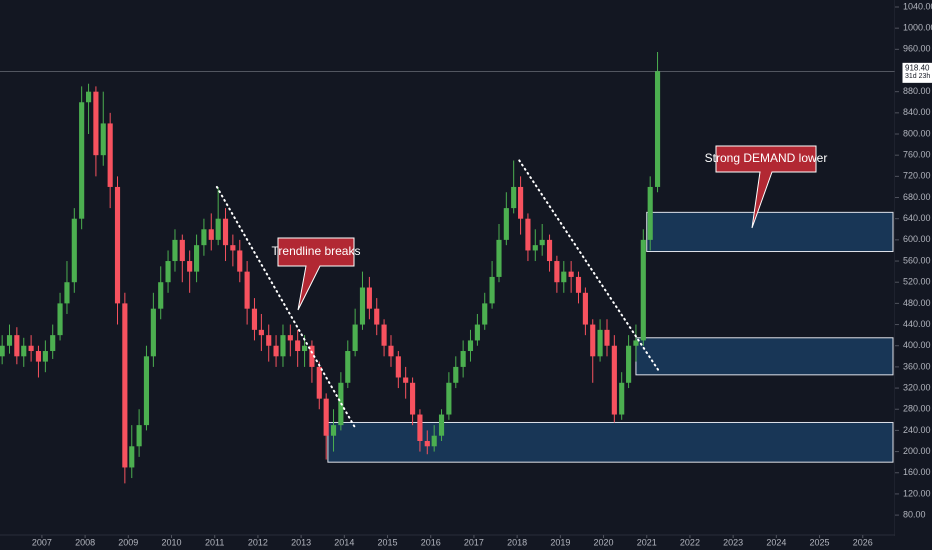 The height and width of the screenshot is (550, 932). I want to click on x-tick-label: 2021, so click(647, 542).